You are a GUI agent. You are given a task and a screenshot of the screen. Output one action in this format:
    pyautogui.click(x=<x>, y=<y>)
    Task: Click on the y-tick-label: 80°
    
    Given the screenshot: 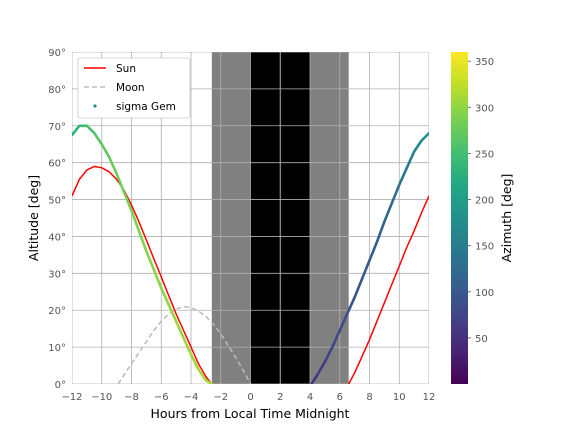 What is the action you would take?
    pyautogui.click(x=57, y=90)
    